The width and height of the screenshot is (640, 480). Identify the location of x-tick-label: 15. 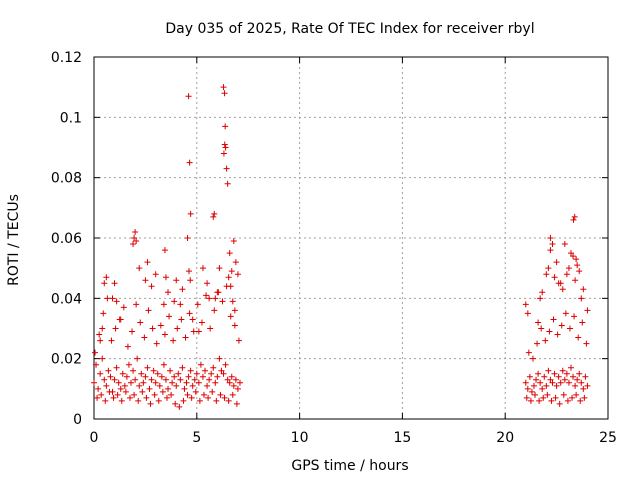
(402, 438).